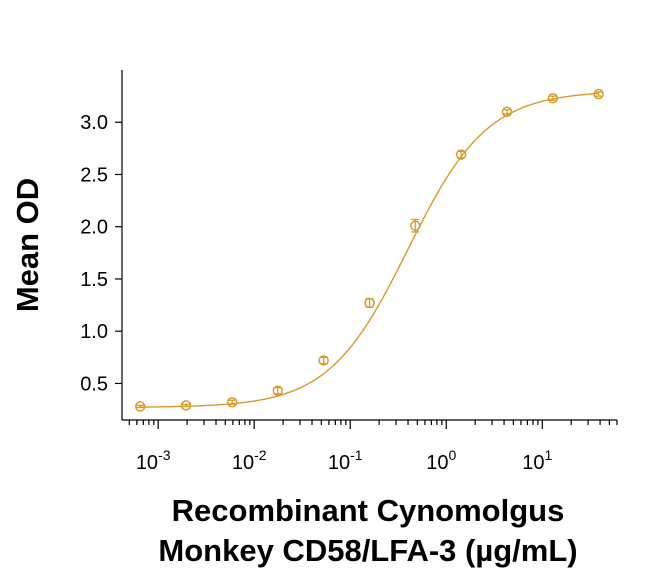 The image size is (650, 577). I want to click on y-tick-label: 2.0, so click(94, 228).